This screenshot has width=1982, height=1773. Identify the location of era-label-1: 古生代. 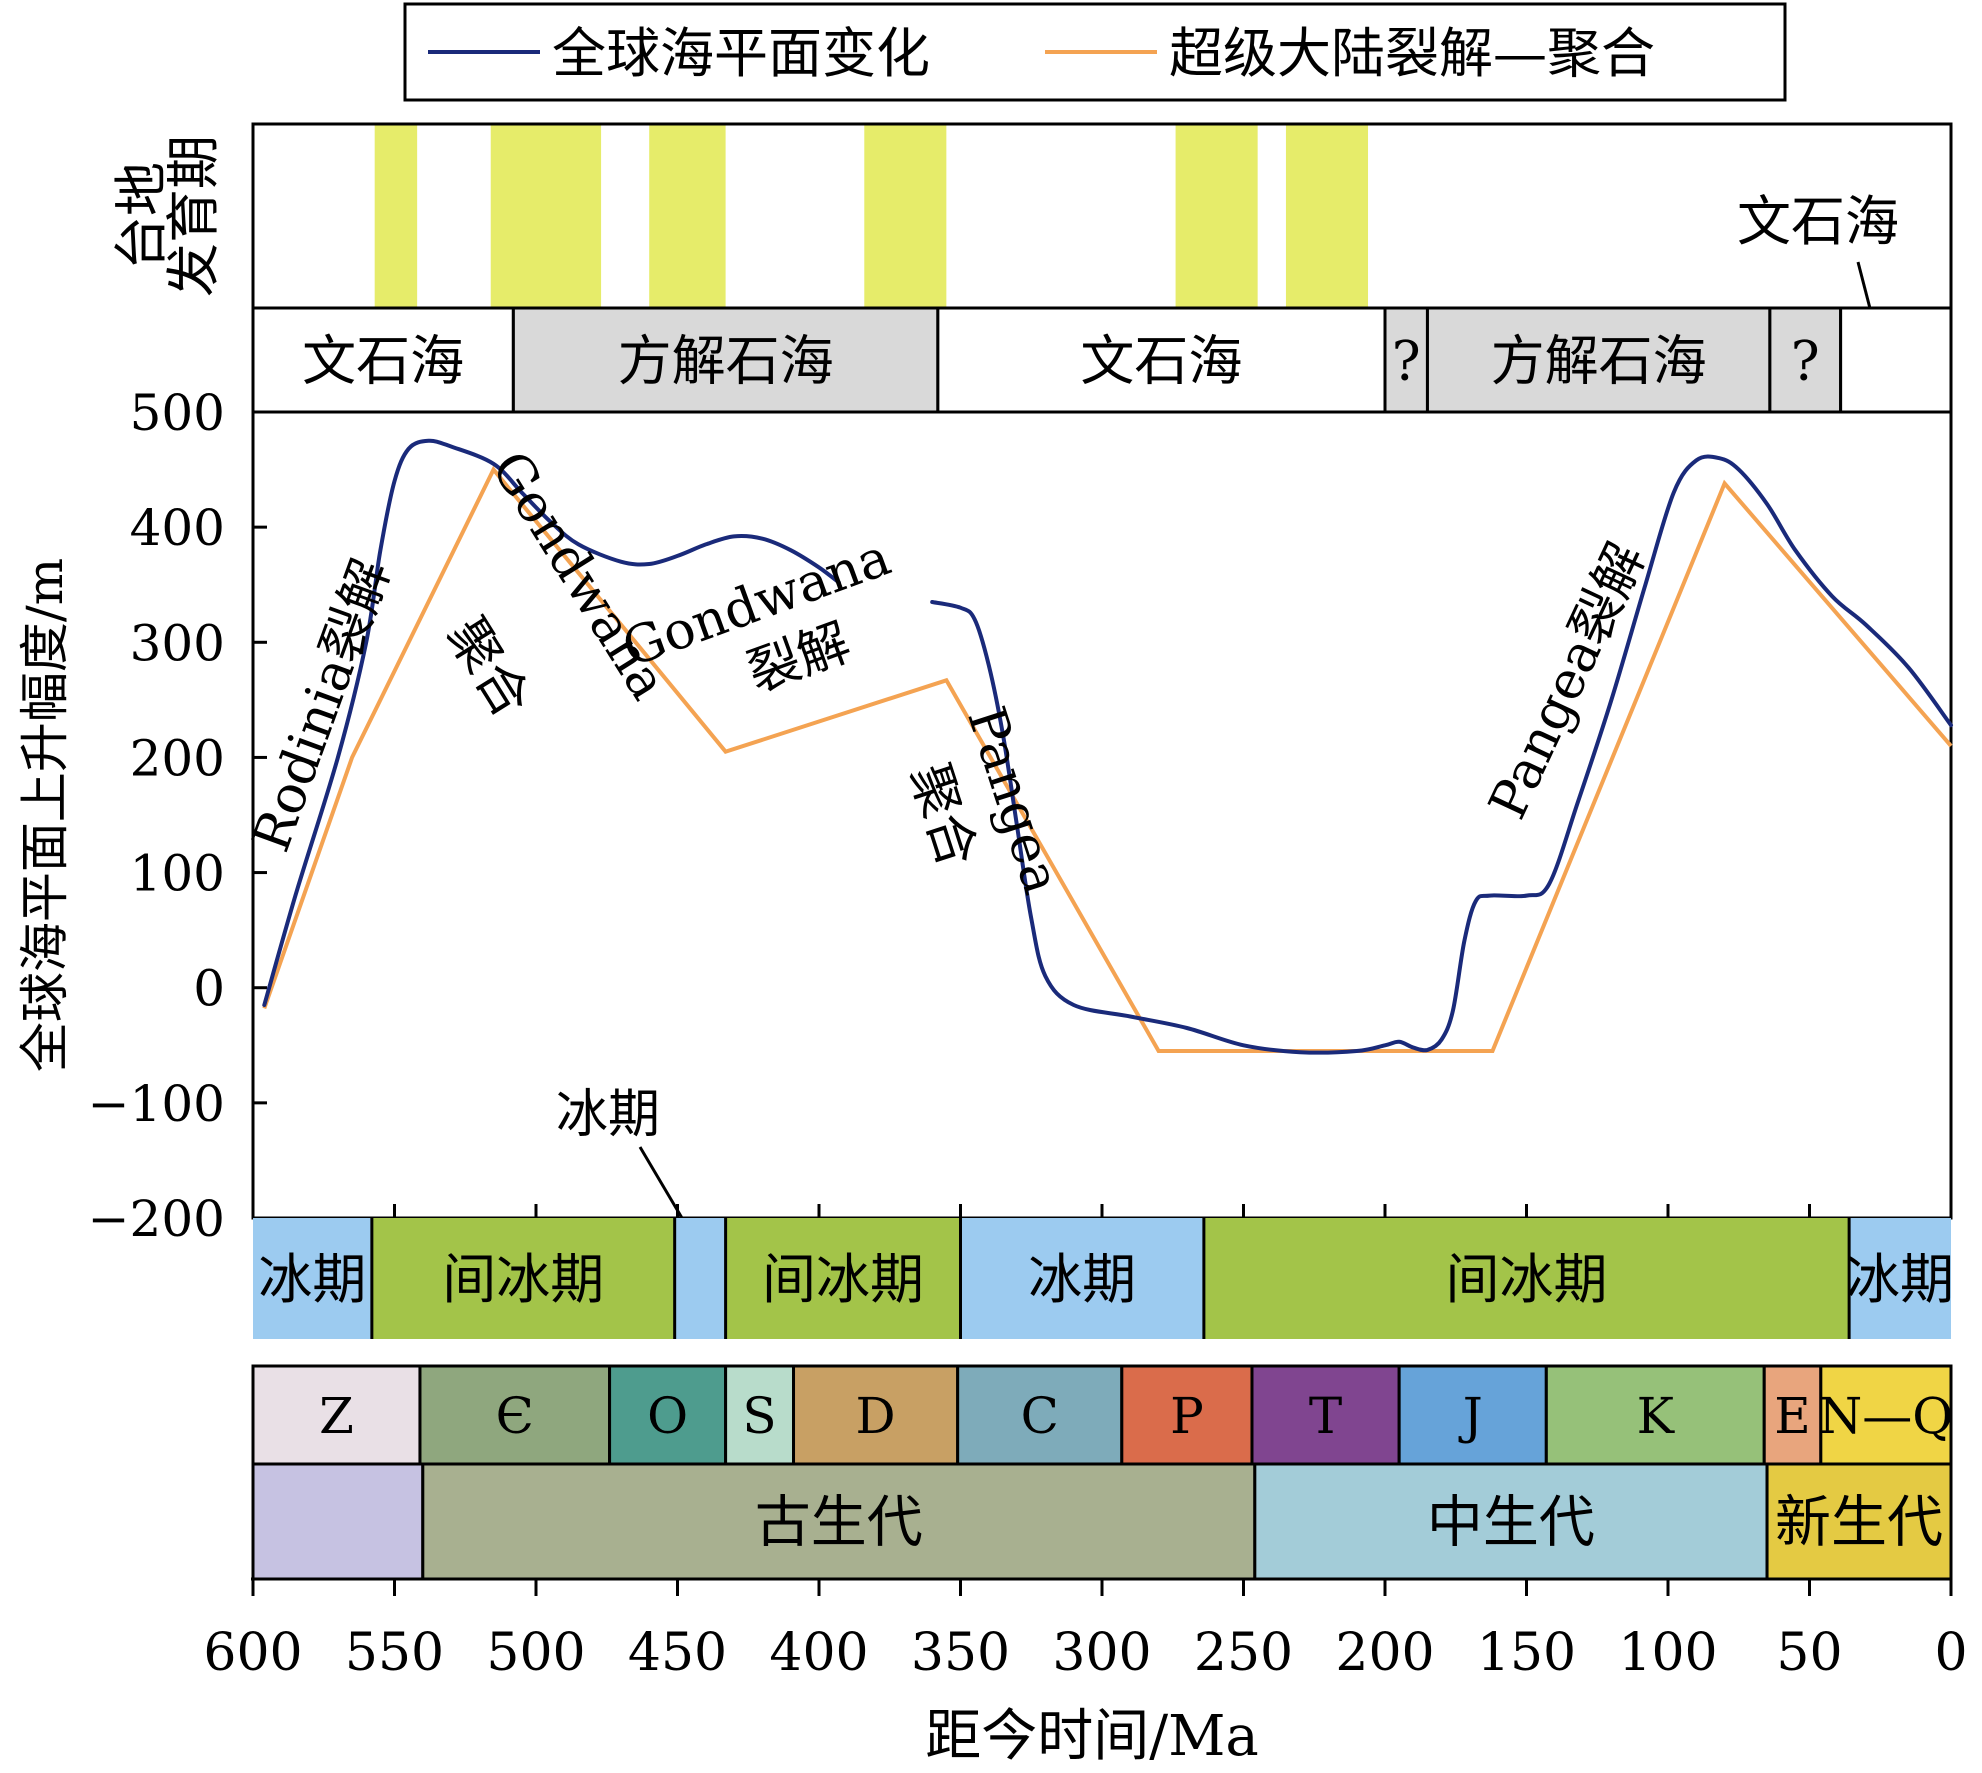
(839, 1523).